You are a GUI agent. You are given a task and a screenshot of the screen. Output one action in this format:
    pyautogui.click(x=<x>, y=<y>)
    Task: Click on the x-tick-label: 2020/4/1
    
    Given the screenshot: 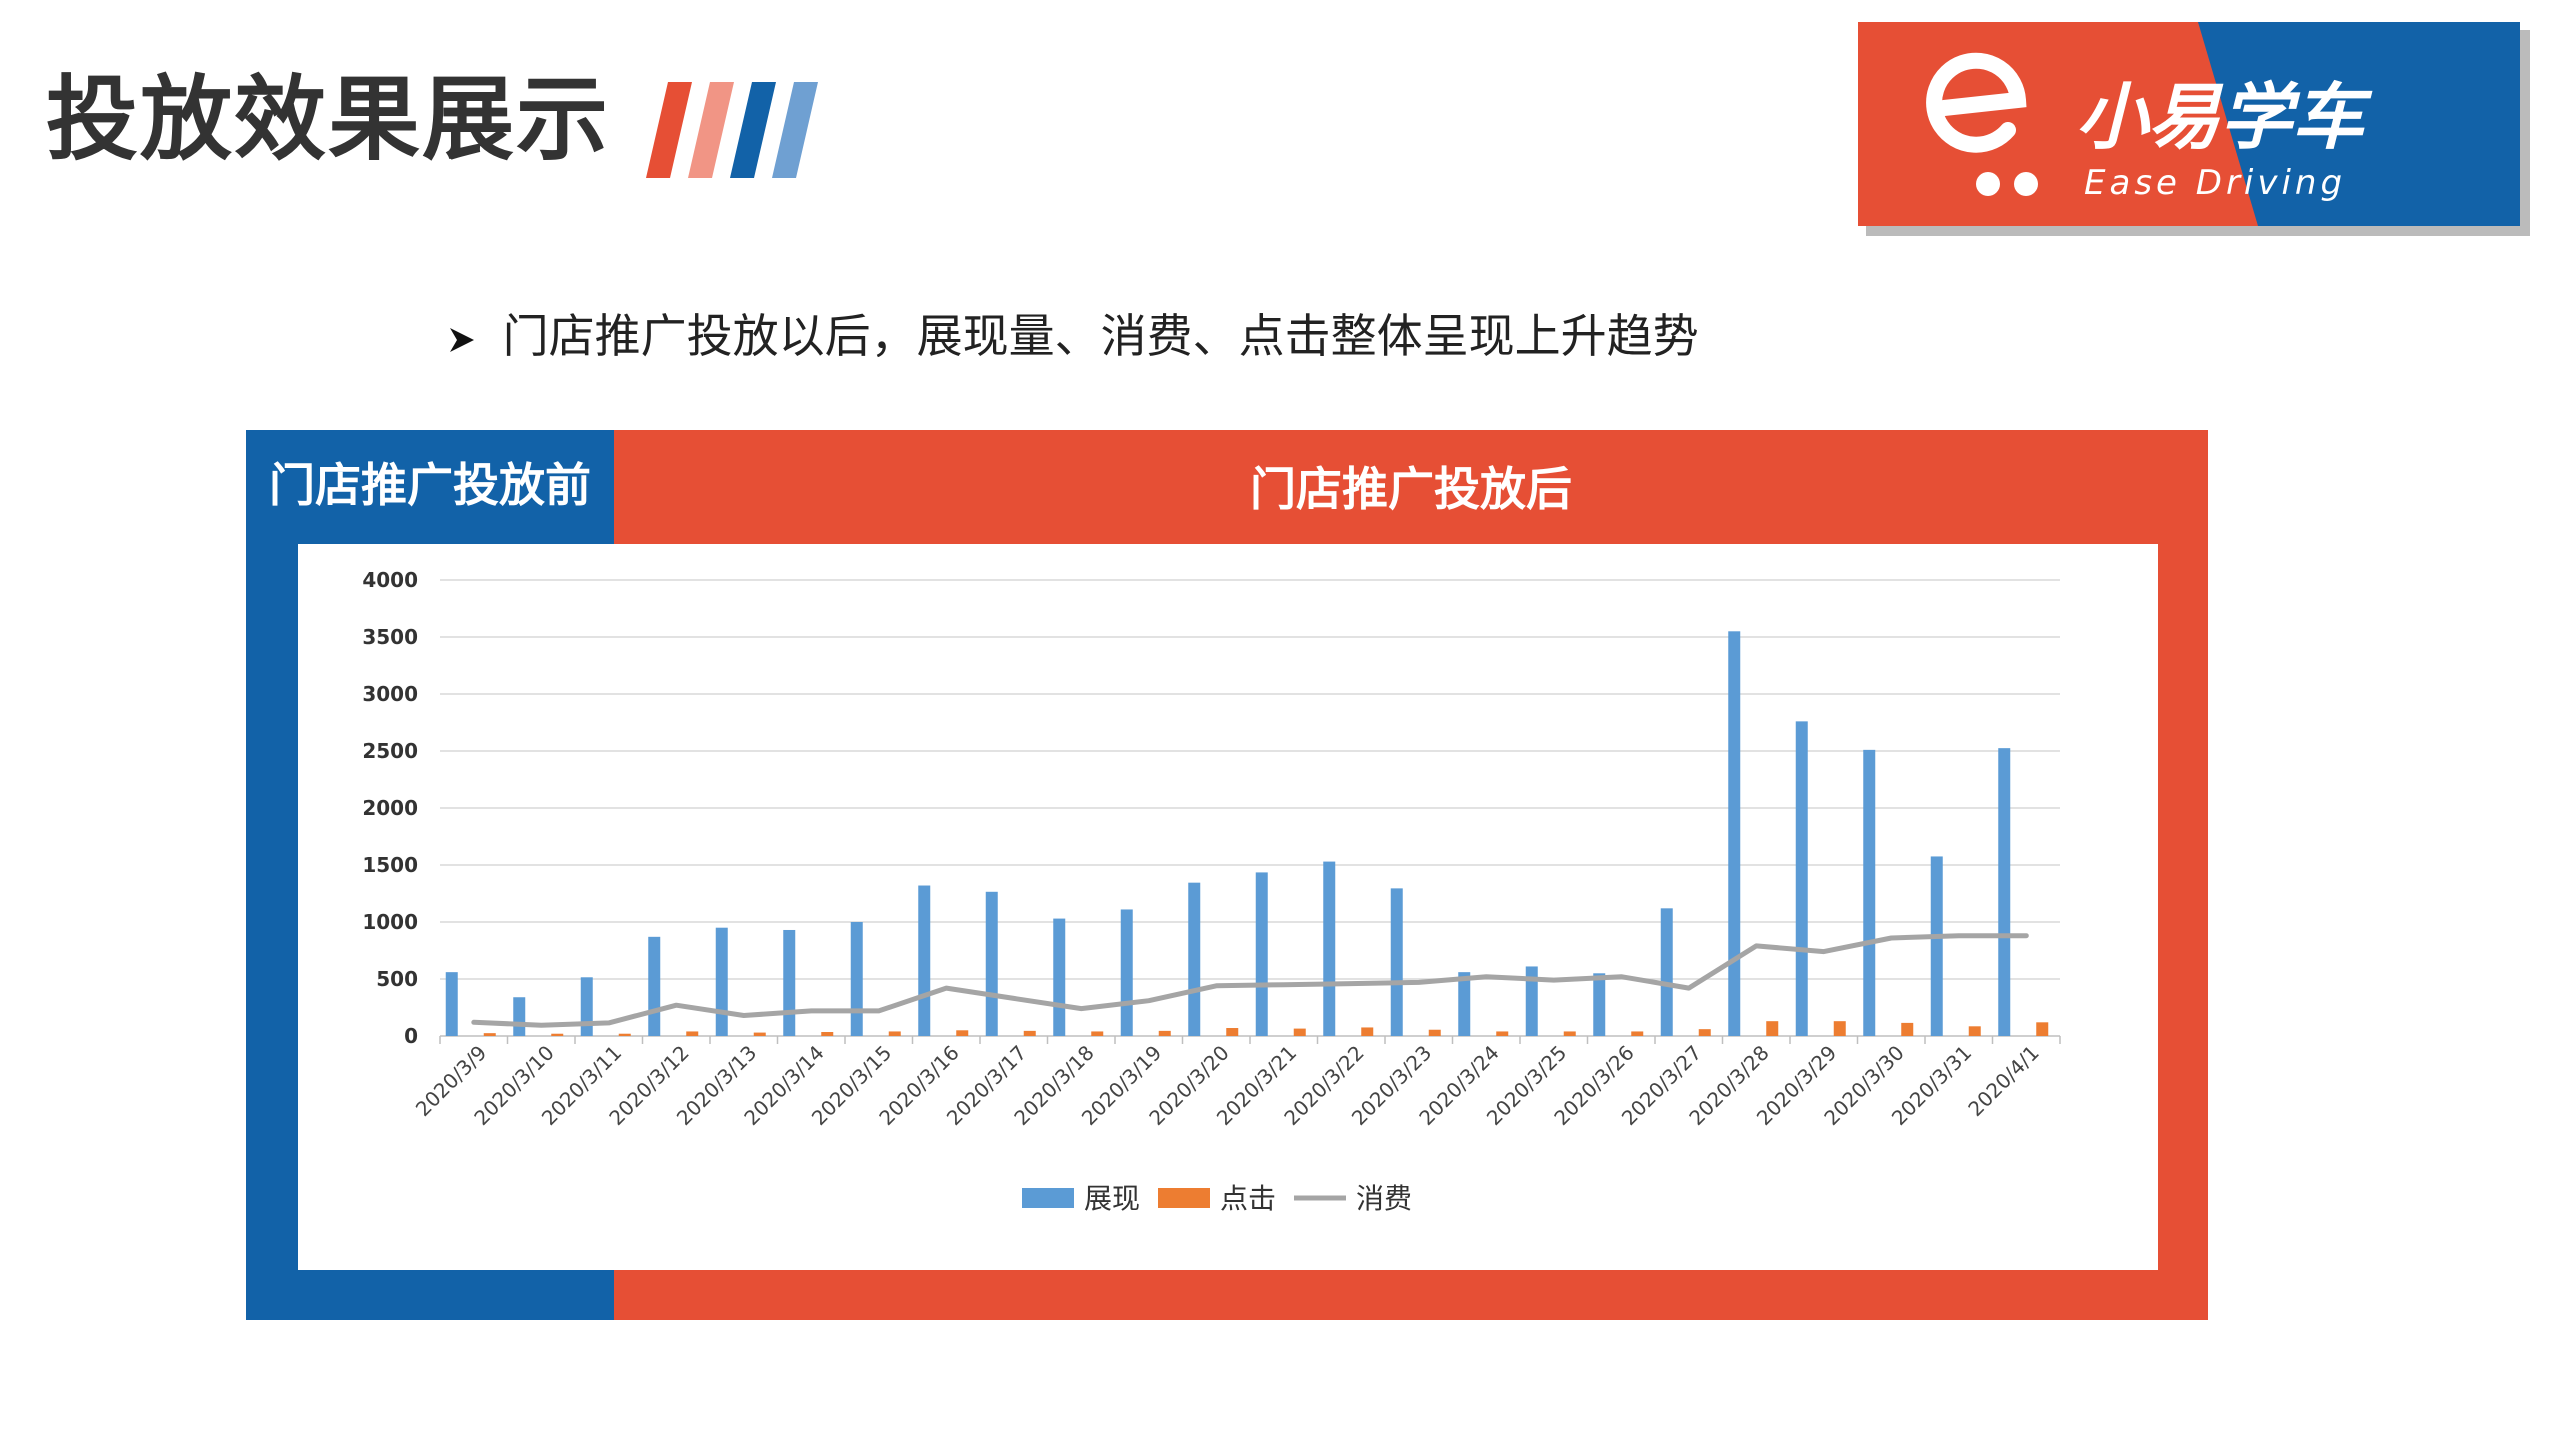 What is the action you would take?
    pyautogui.click(x=2003, y=1081)
    